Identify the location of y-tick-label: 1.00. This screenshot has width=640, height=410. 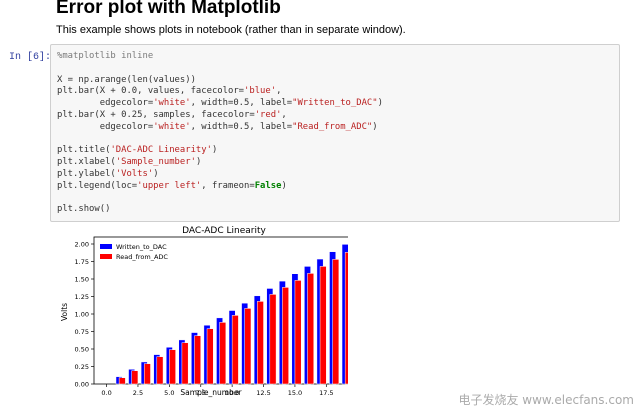
(82, 315).